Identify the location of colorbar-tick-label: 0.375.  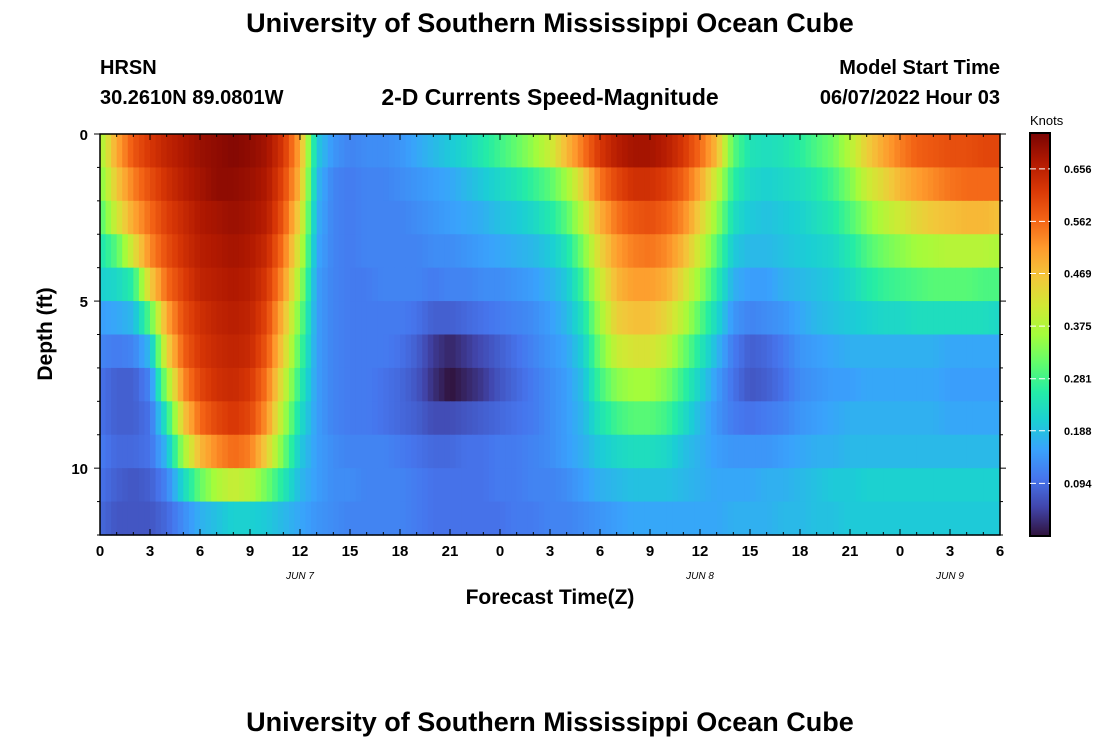
(1078, 327).